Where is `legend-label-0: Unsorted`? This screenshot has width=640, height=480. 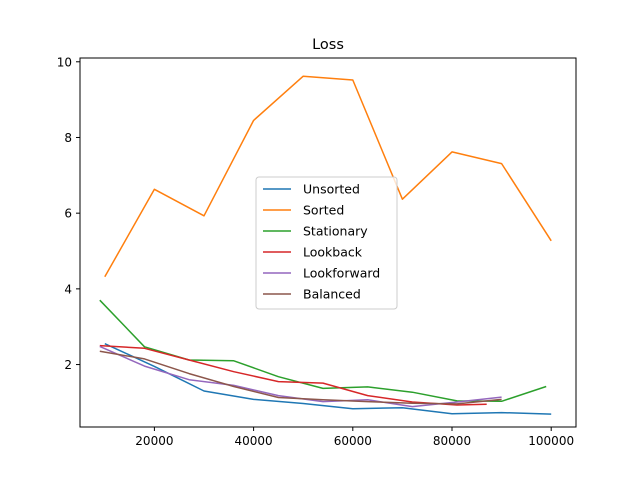
legend-label-0: Unsorted is located at coordinates (331, 189).